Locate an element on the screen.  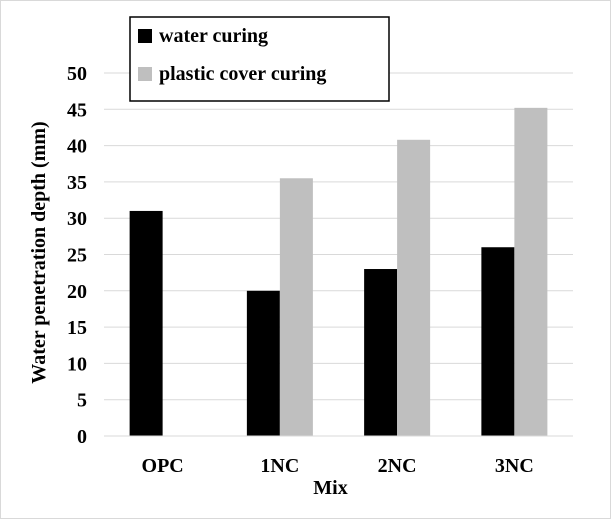
y-tick-label: 25 is located at coordinates (77, 256).